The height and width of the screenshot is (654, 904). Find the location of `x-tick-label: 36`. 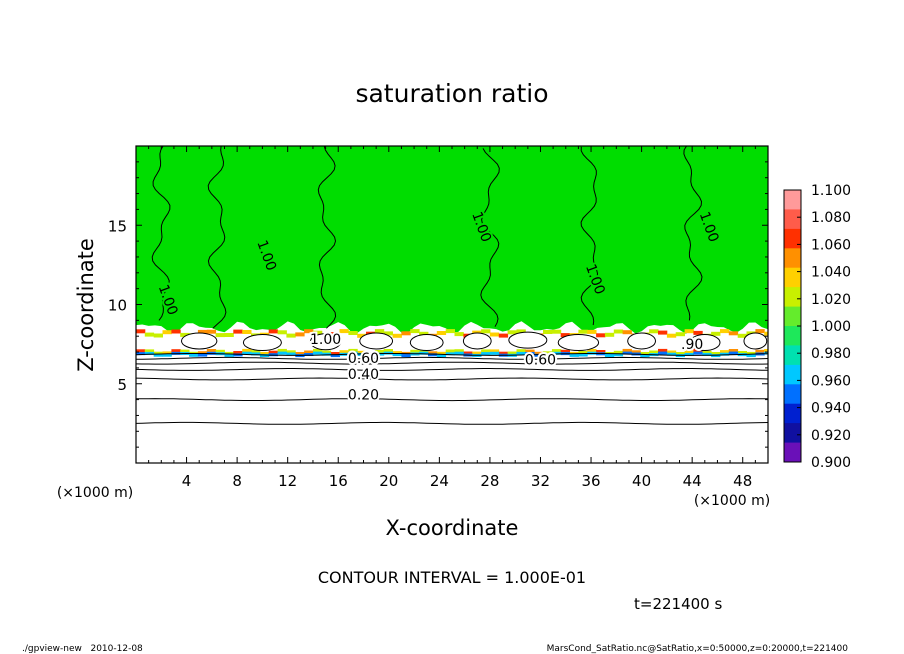

x-tick-label: 36 is located at coordinates (590, 481).